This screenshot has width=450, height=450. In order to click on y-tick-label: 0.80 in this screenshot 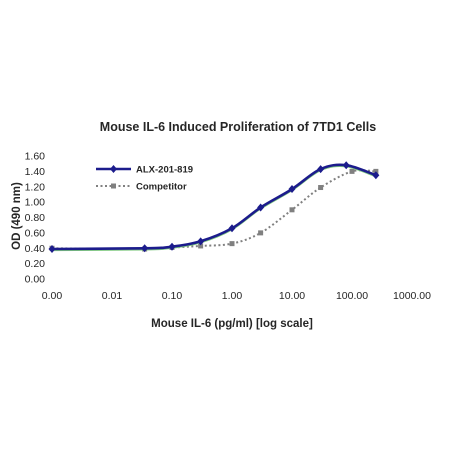, I will do `click(35, 218)`.